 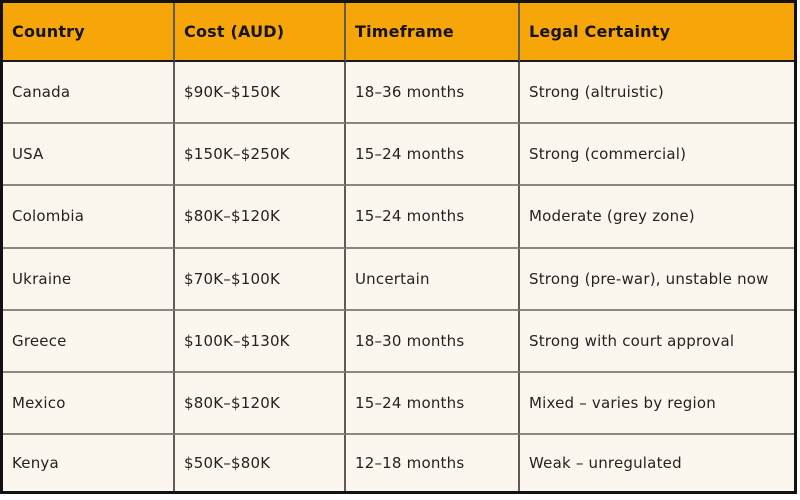 What do you see at coordinates (657, 155) in the screenshot?
I see `cell-legal-certainty: Strong (commercial)` at bounding box center [657, 155].